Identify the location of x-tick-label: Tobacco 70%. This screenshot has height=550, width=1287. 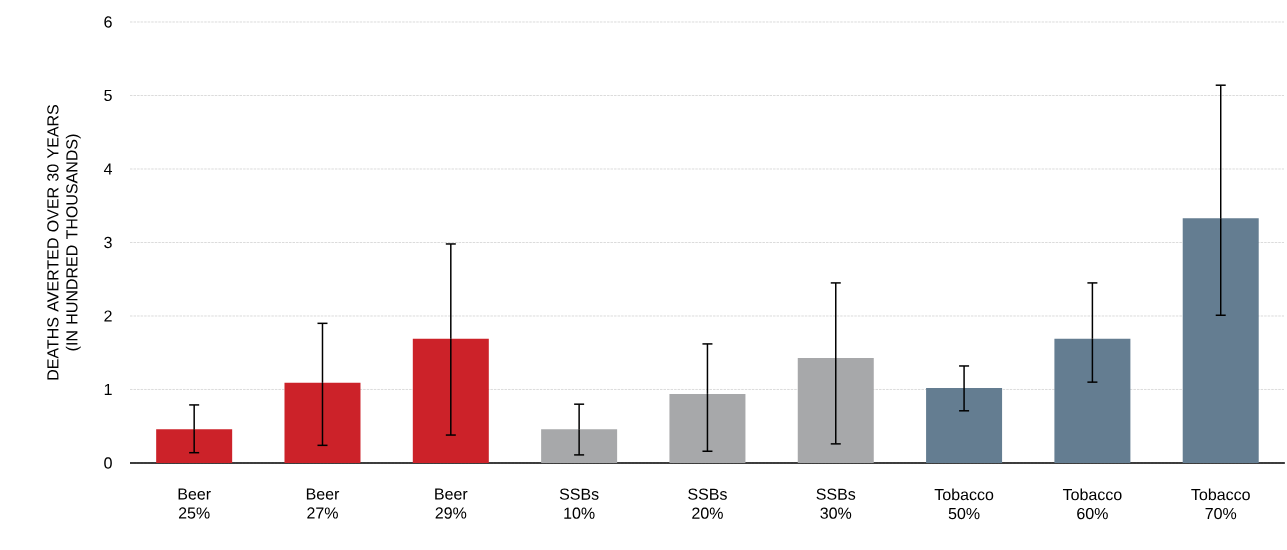
(1220, 504).